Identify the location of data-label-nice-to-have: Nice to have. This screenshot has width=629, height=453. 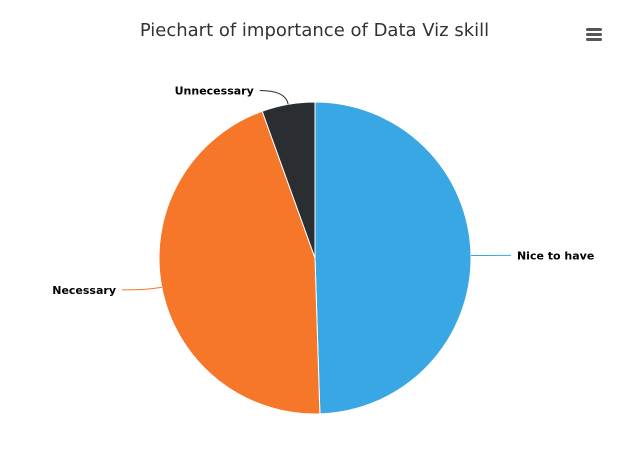
(555, 255).